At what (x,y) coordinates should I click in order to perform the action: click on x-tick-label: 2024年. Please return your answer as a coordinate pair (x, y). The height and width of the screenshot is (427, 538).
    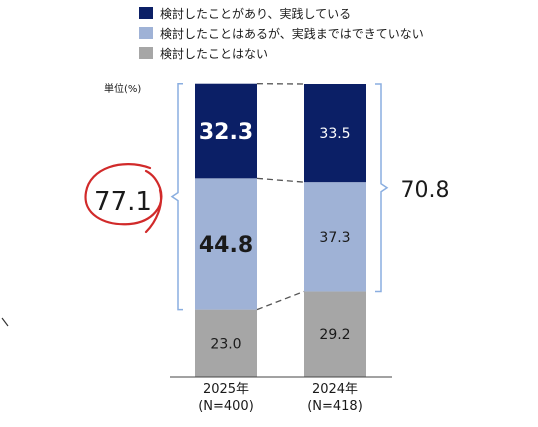
    Looking at the image, I should click on (335, 389).